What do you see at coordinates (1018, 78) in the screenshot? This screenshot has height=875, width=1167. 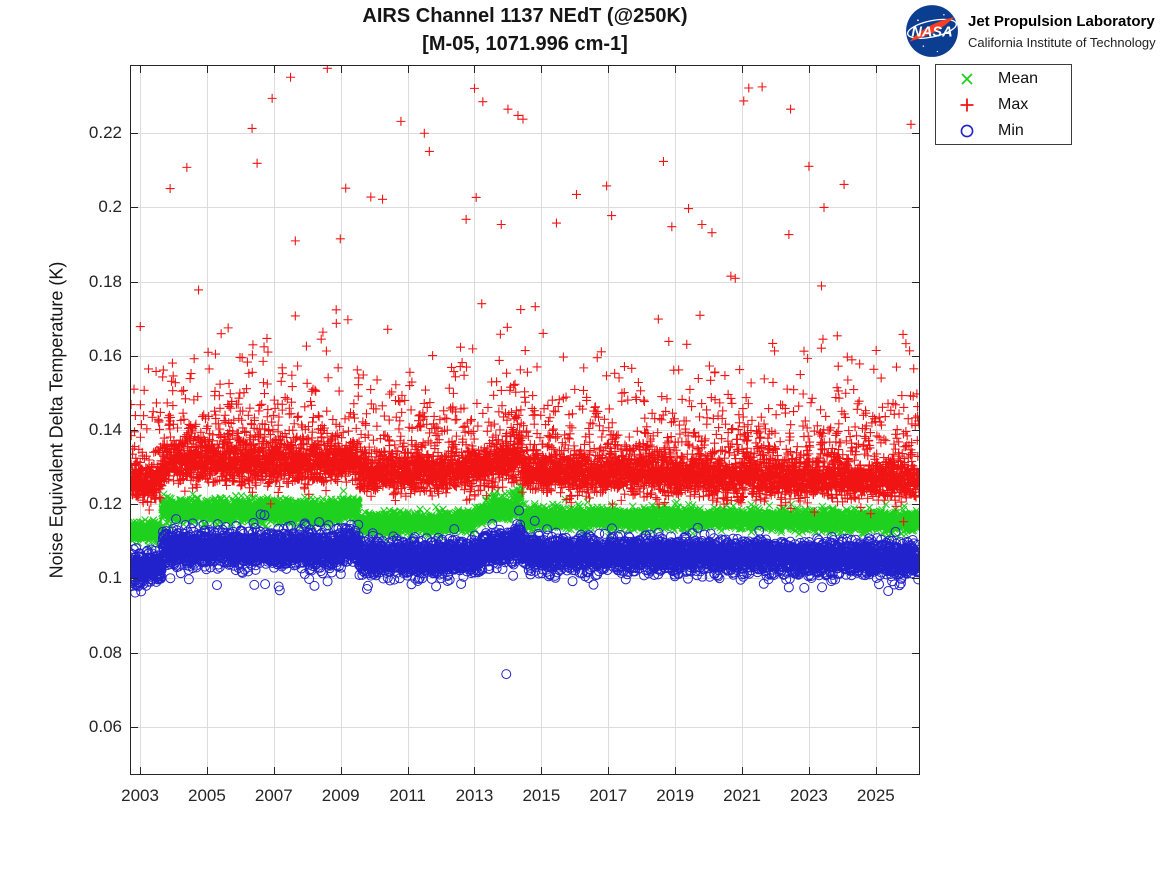 I see `legend-label-mean: Mean` at bounding box center [1018, 78].